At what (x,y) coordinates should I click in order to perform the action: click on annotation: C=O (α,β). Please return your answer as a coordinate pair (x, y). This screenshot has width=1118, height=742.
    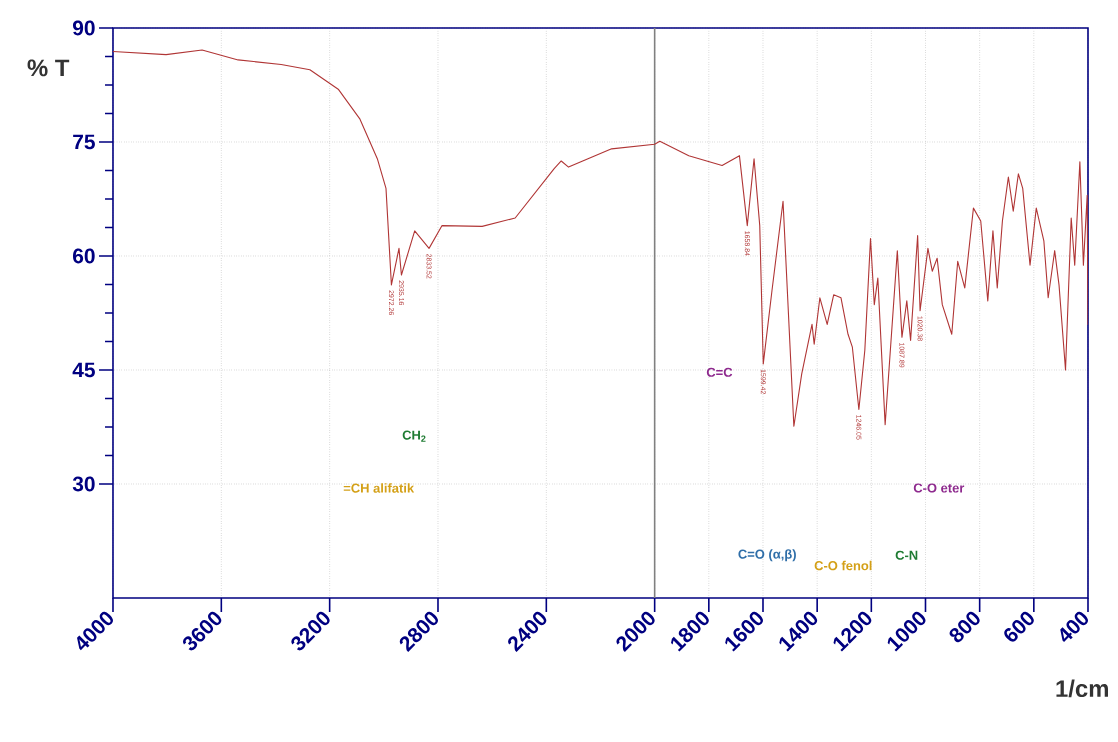
    Looking at the image, I should click on (767, 555).